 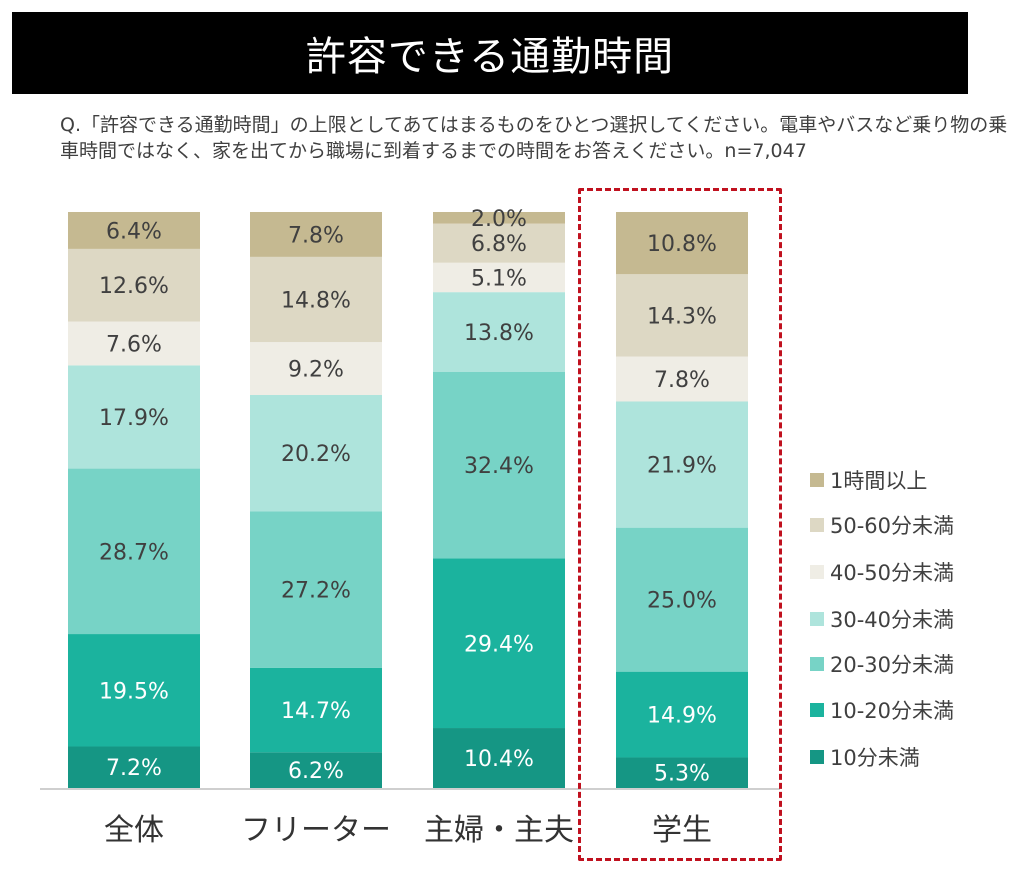 I want to click on data-label: 10.4%, so click(x=499, y=759).